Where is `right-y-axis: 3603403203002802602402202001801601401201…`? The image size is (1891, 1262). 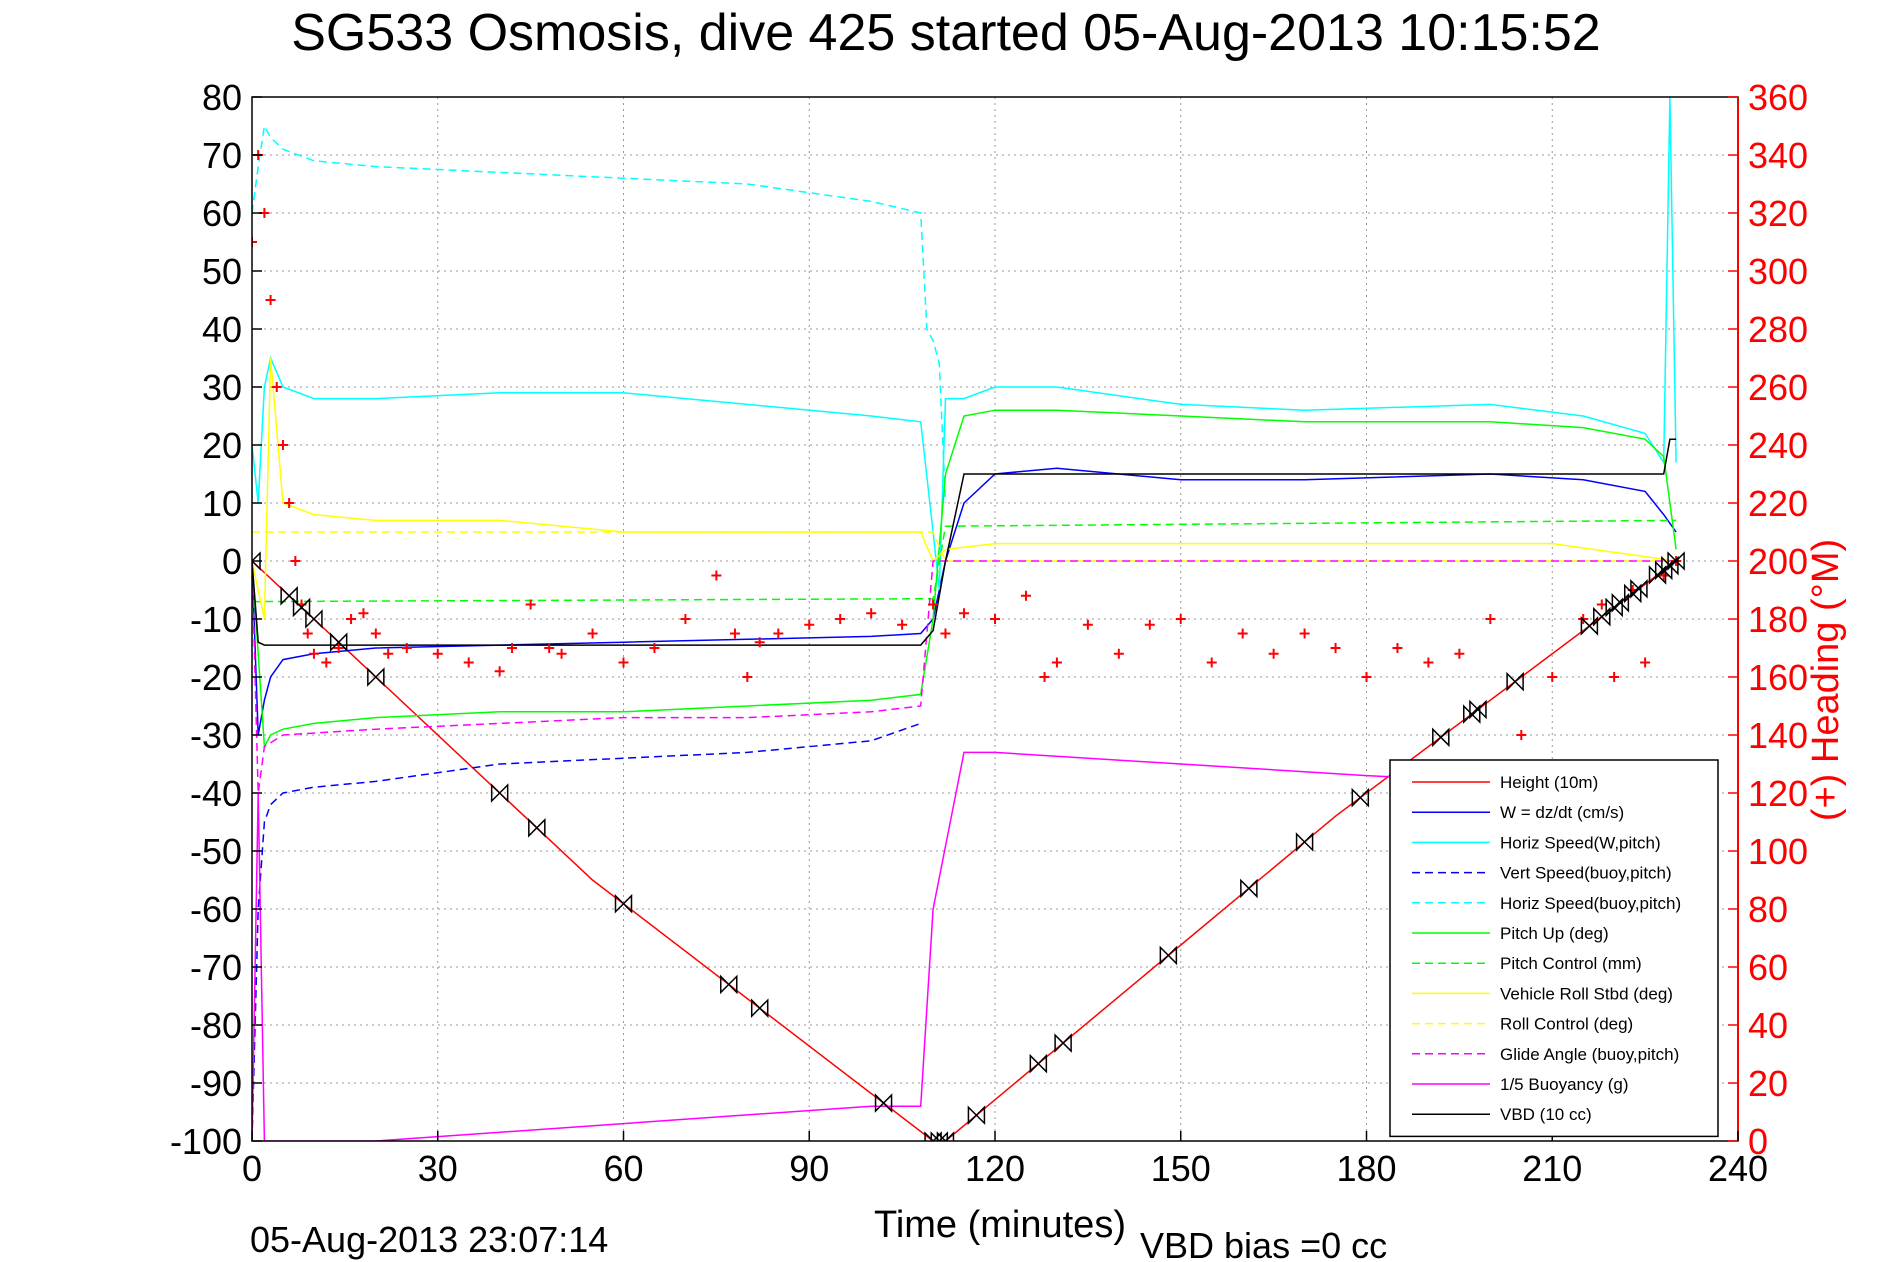
right-y-axis: 3603403203002802602402202001801601401201… is located at coordinates (1768, 619).